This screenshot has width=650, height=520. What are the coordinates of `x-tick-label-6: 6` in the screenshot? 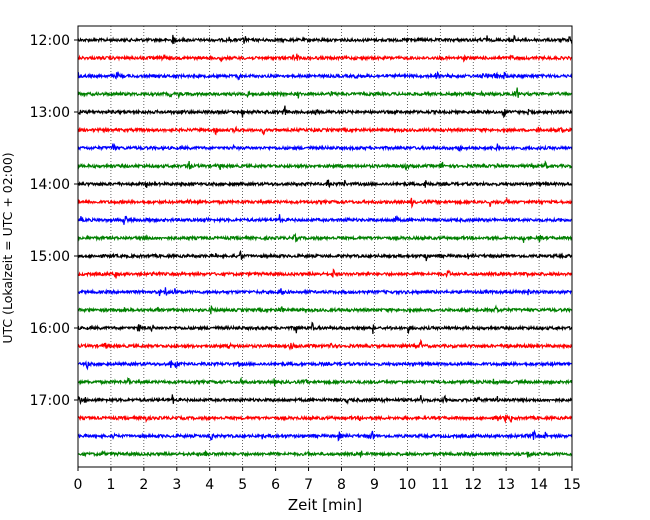 It's located at (275, 485).